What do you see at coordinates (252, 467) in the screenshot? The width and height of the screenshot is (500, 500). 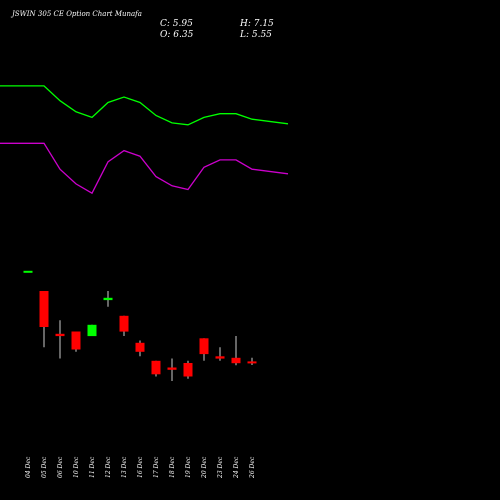 I see `x-tick-label: 26 Dec` at bounding box center [252, 467].